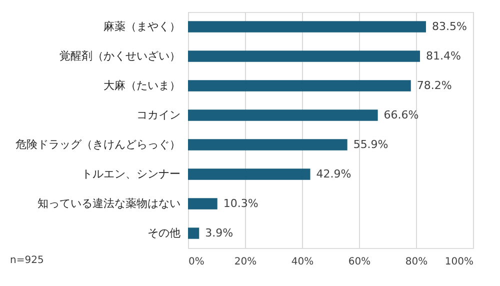 Image resolution: width=500 pixels, height=286 pixels. I want to click on data-label: 55.9%, so click(370, 144).